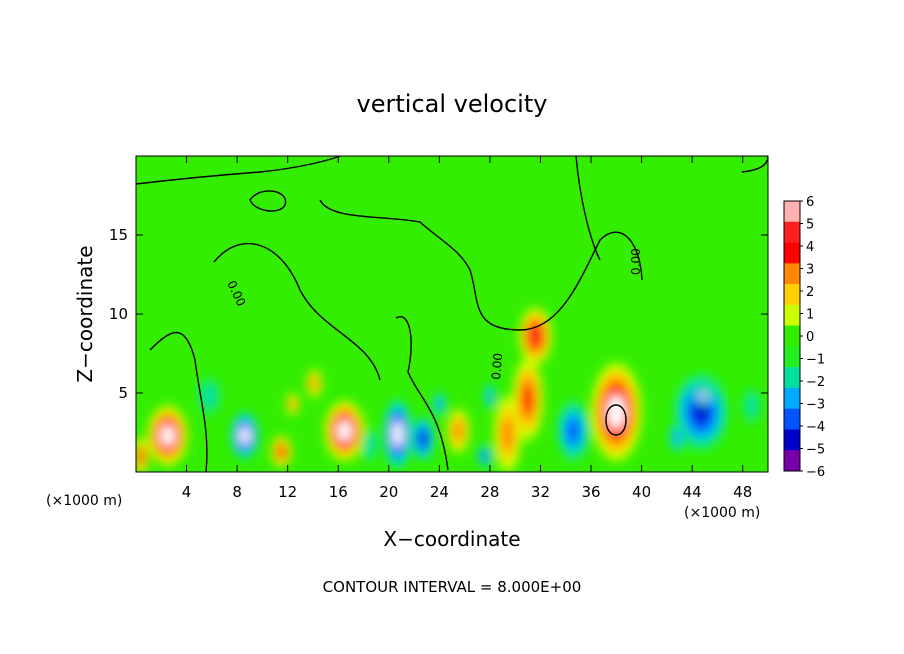 The width and height of the screenshot is (904, 654). What do you see at coordinates (178, 401) in the screenshot?
I see `zero-contour-left` at bounding box center [178, 401].